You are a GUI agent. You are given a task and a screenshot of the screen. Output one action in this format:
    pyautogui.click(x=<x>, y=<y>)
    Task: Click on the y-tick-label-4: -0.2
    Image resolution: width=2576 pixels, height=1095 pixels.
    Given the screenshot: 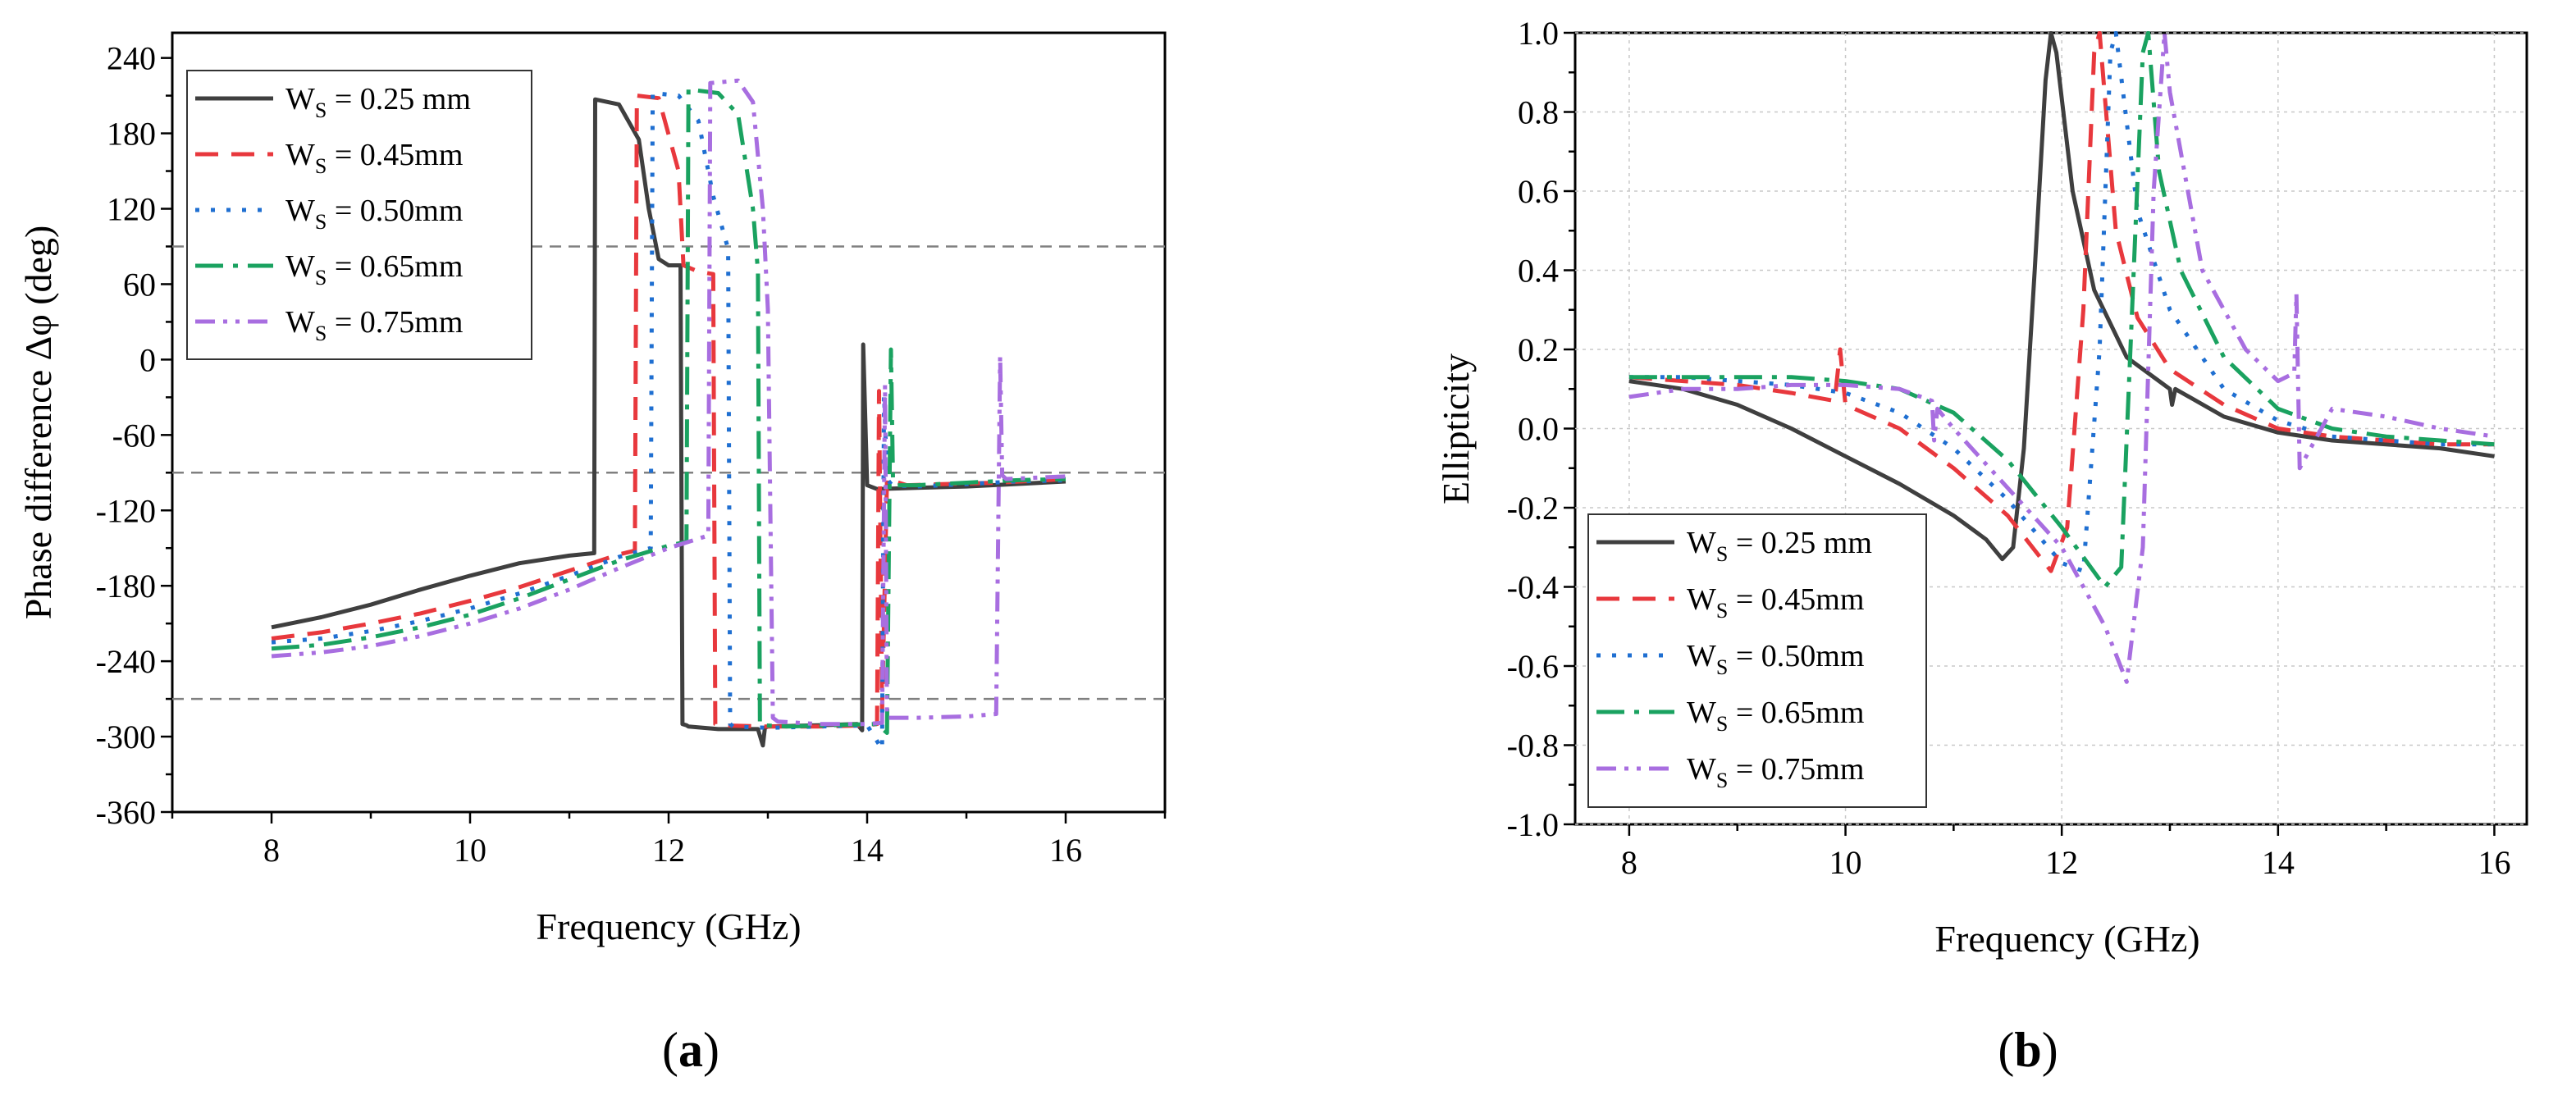 What is the action you would take?
    pyautogui.click(x=1533, y=508)
    